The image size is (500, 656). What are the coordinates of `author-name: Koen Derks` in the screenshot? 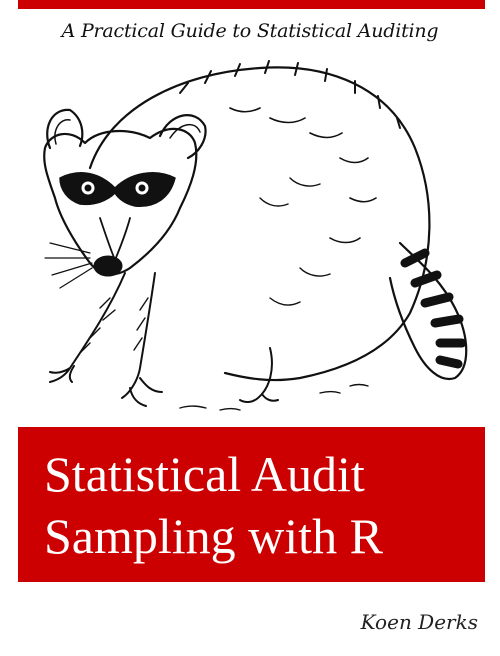 It's located at (419, 622).